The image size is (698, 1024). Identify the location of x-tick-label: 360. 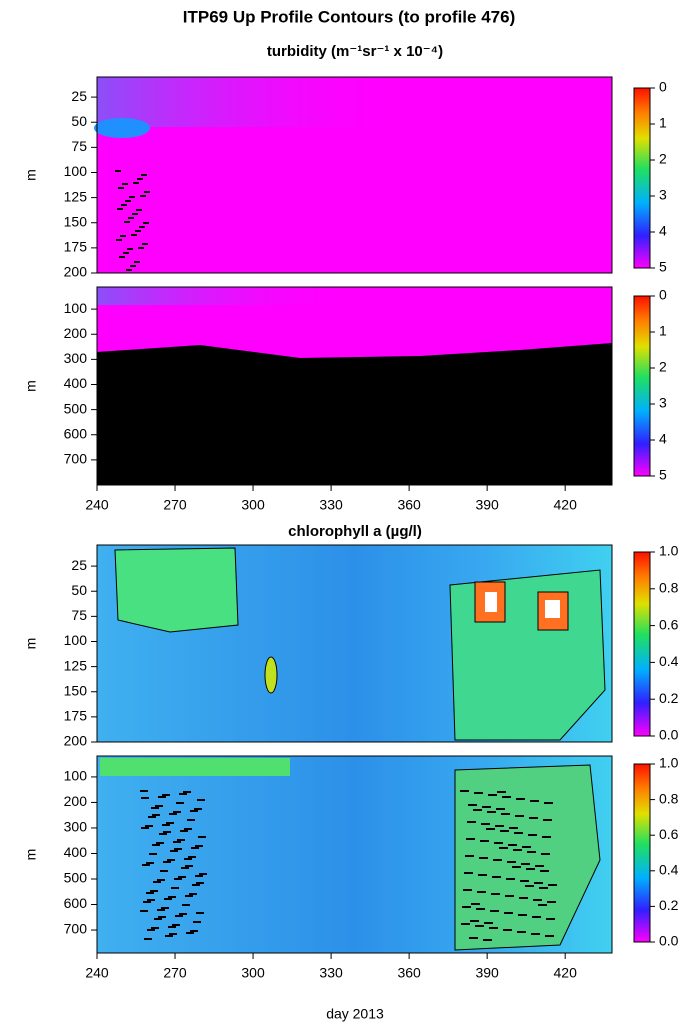
(409, 505).